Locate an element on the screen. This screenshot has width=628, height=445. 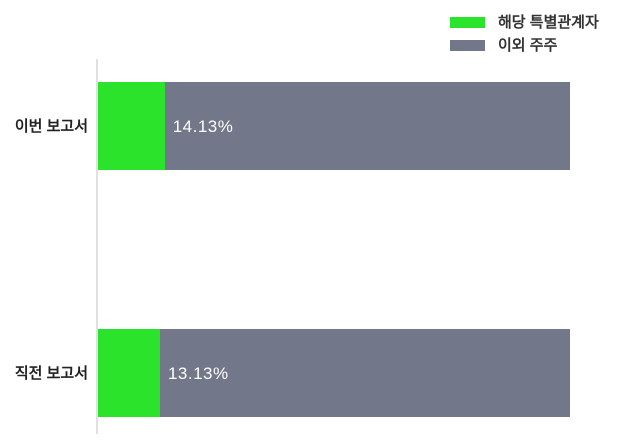
legend-swatch-gray is located at coordinates (467, 45).